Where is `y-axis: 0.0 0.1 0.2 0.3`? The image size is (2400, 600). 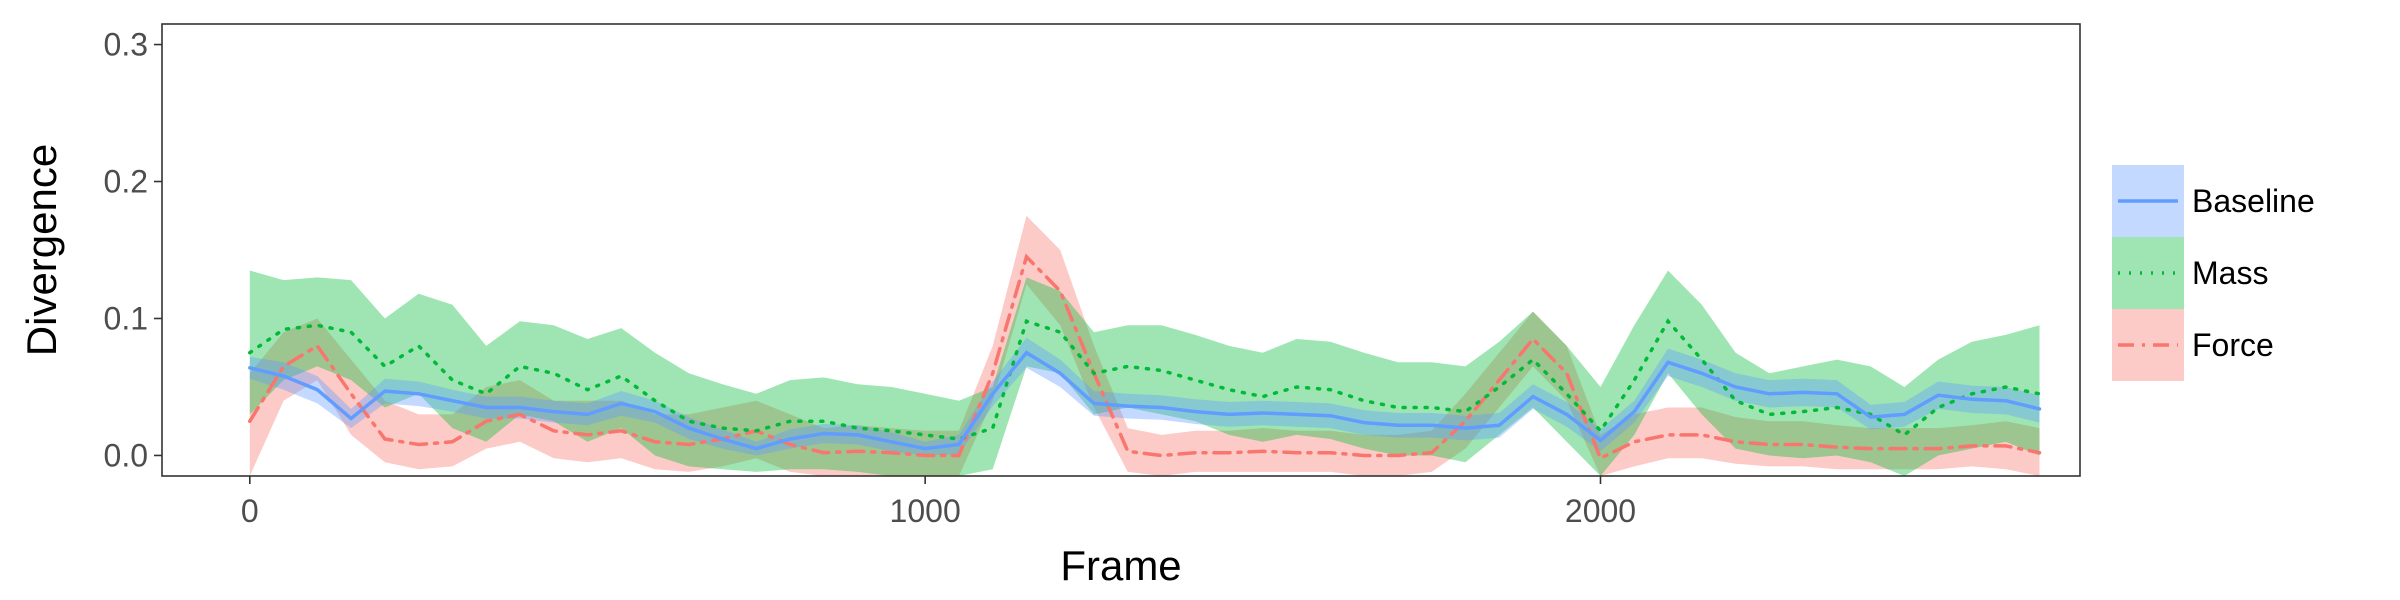 y-axis: 0.0 0.1 0.2 0.3 is located at coordinates (133, 250).